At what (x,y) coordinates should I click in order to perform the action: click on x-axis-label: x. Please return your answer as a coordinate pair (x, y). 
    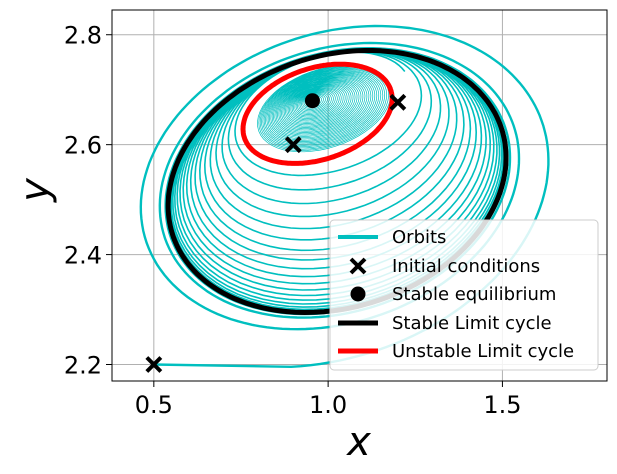
    Looking at the image, I should click on (358, 442).